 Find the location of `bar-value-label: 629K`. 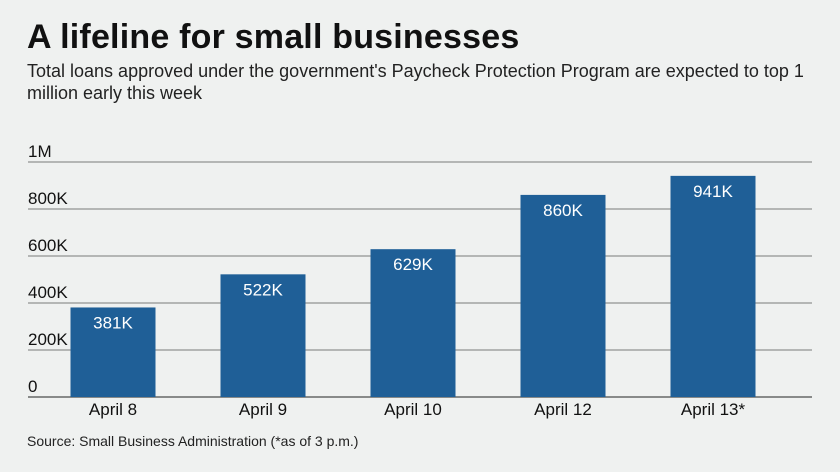

bar-value-label: 629K is located at coordinates (413, 264).